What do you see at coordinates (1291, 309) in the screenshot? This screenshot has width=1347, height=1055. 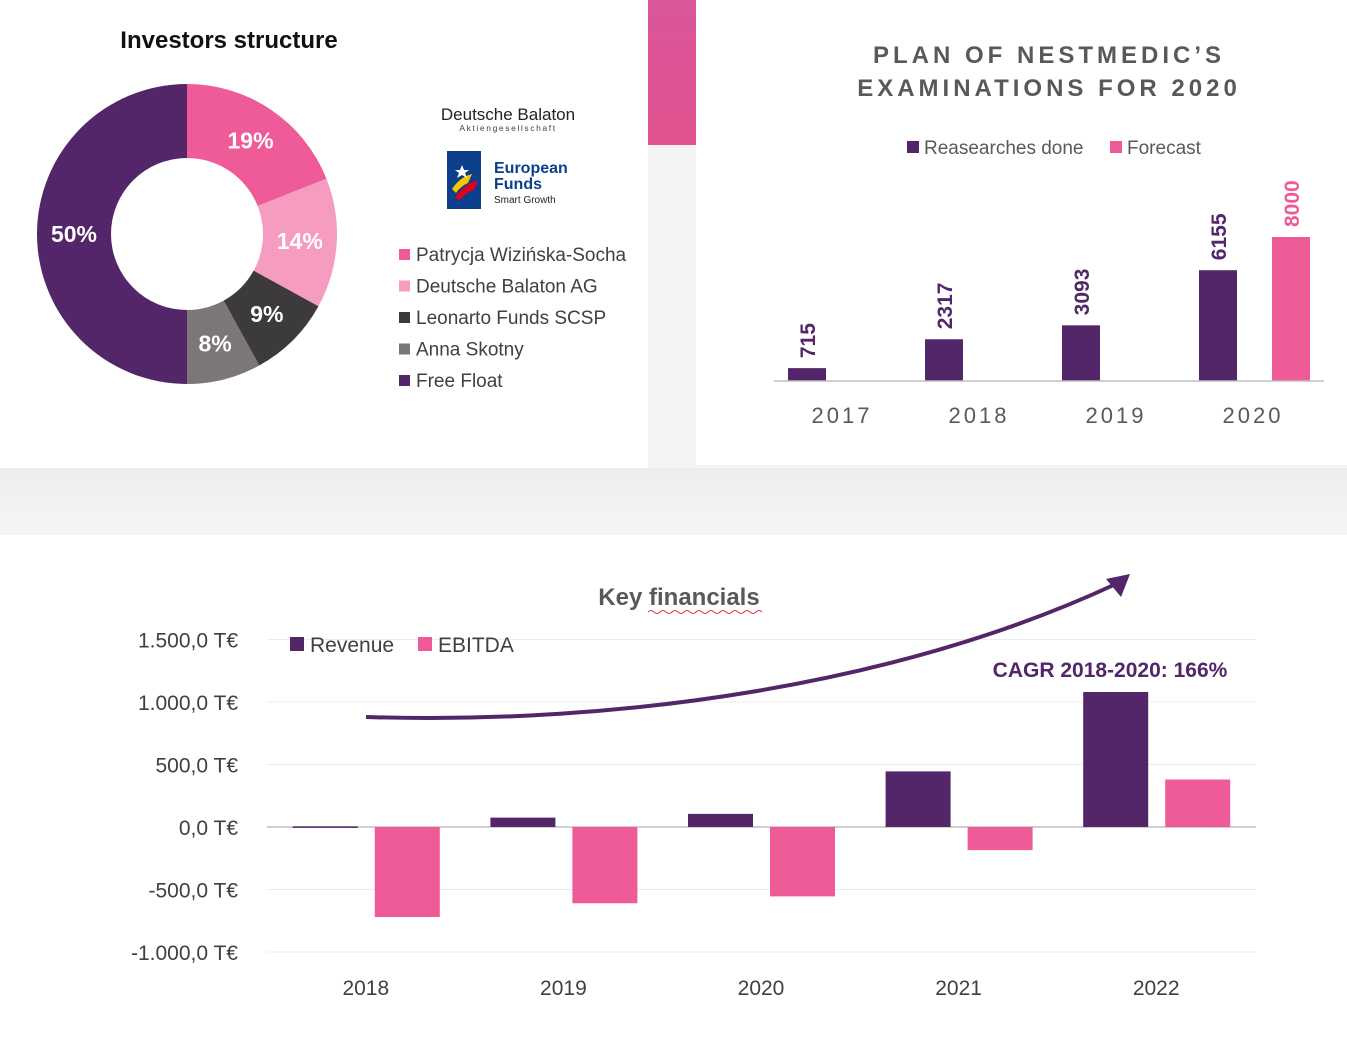 I see `exam-bar-forecast-2020` at bounding box center [1291, 309].